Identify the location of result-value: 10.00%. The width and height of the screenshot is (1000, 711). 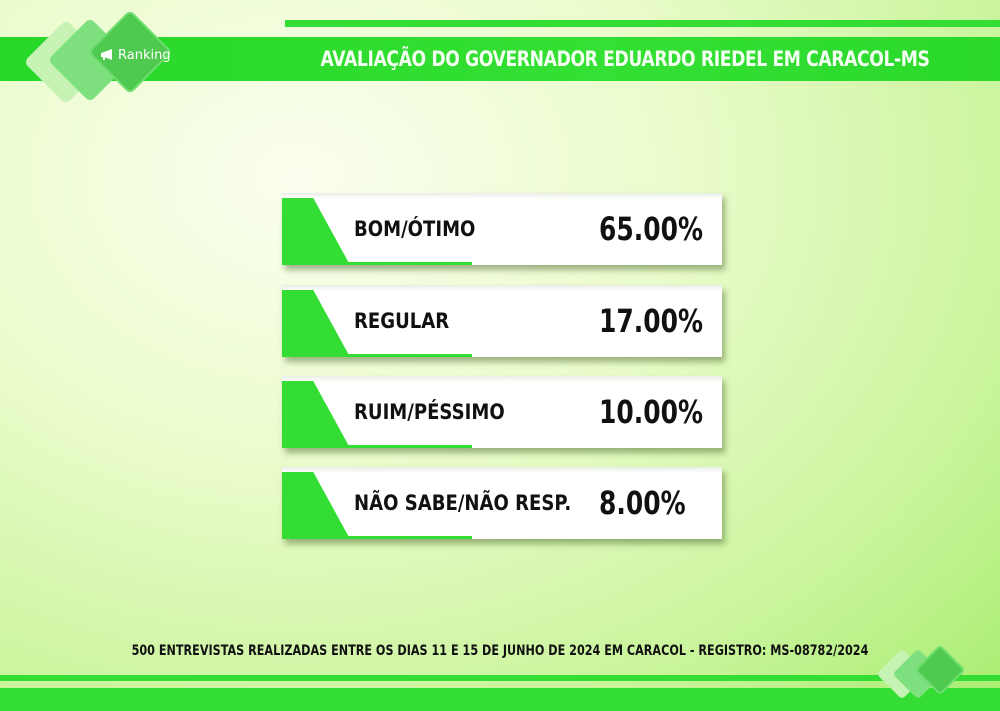
(651, 412).